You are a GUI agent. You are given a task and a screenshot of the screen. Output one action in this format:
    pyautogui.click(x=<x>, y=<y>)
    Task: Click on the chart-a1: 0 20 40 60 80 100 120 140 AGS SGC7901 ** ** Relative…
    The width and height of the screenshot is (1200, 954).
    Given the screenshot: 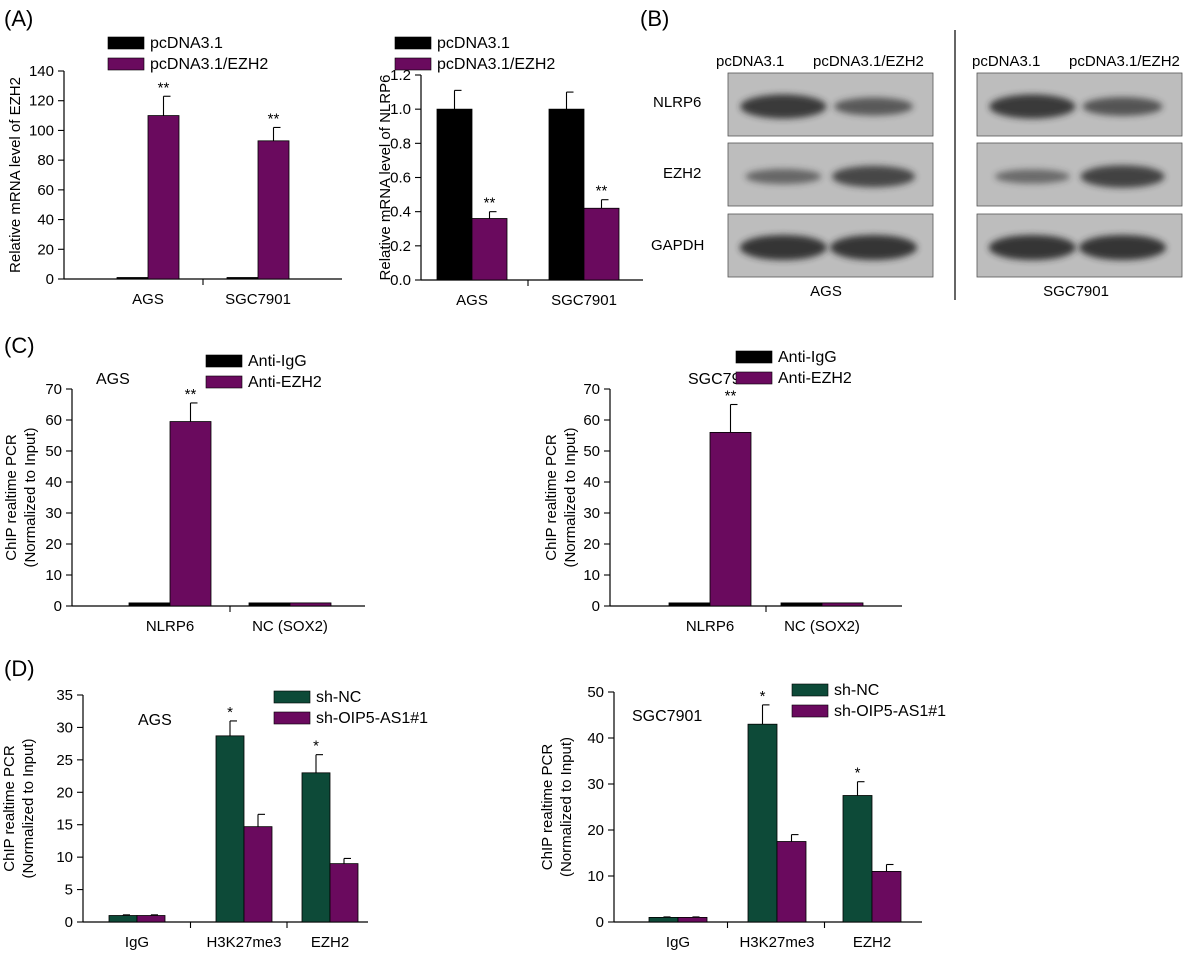 What is the action you would take?
    pyautogui.click(x=174, y=171)
    